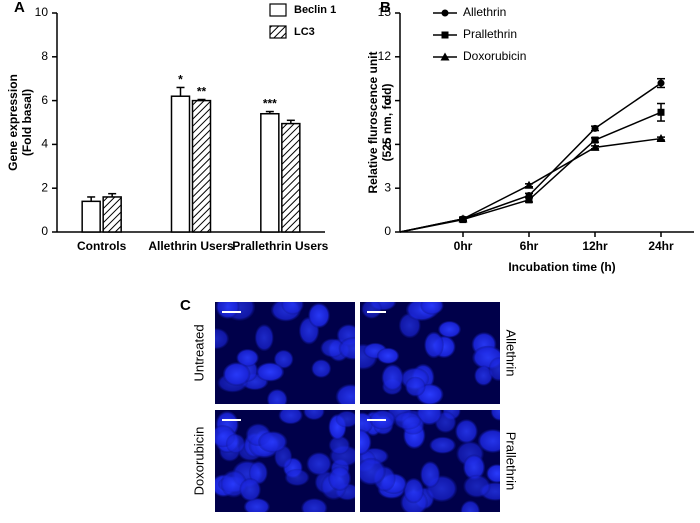 The image size is (700, 523). I want to click on x-tick-label: 6hr, so click(529, 246).